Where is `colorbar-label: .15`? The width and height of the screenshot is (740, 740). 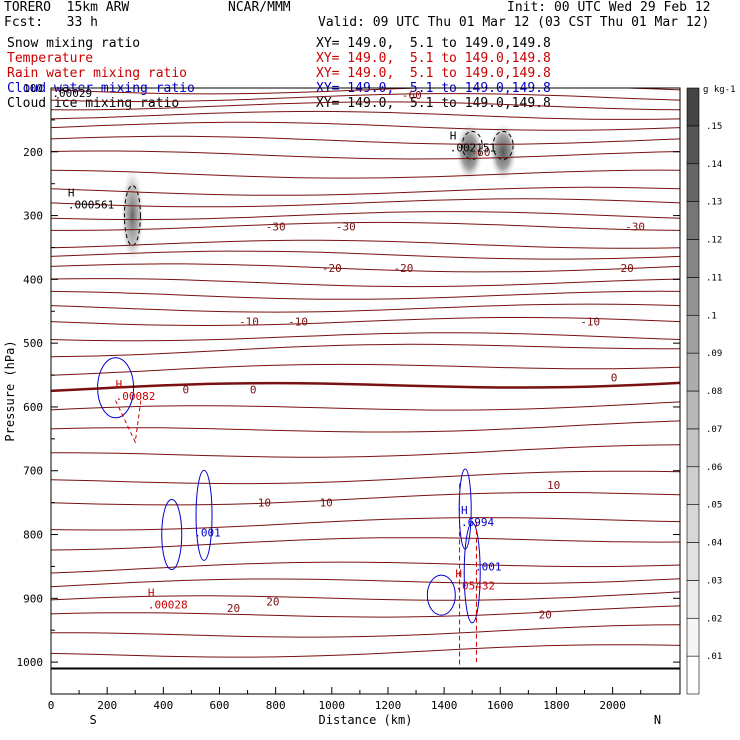
colorbar-label: .15 is located at coordinates (714, 127).